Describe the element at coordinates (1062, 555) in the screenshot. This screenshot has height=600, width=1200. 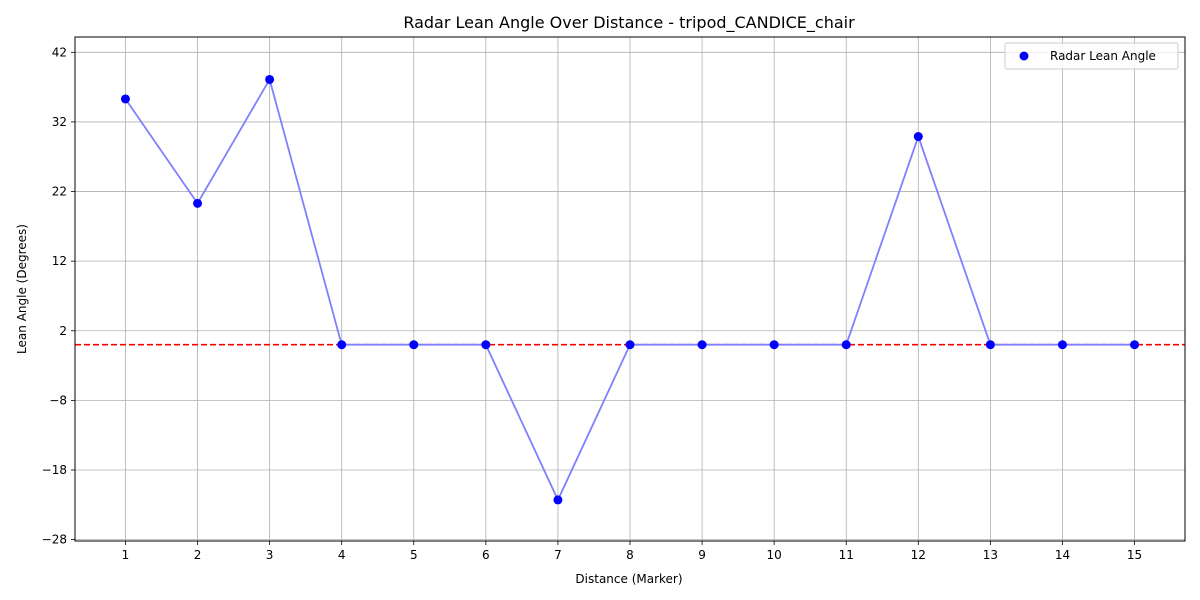
I see `x-tick-label: 14` at that location.